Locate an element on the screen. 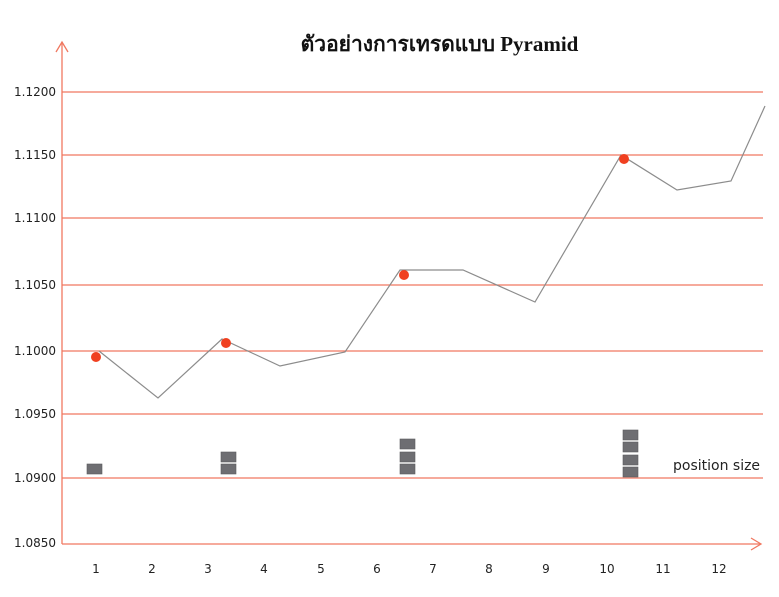  y-tick-label: 1.1150 is located at coordinates (35, 155).